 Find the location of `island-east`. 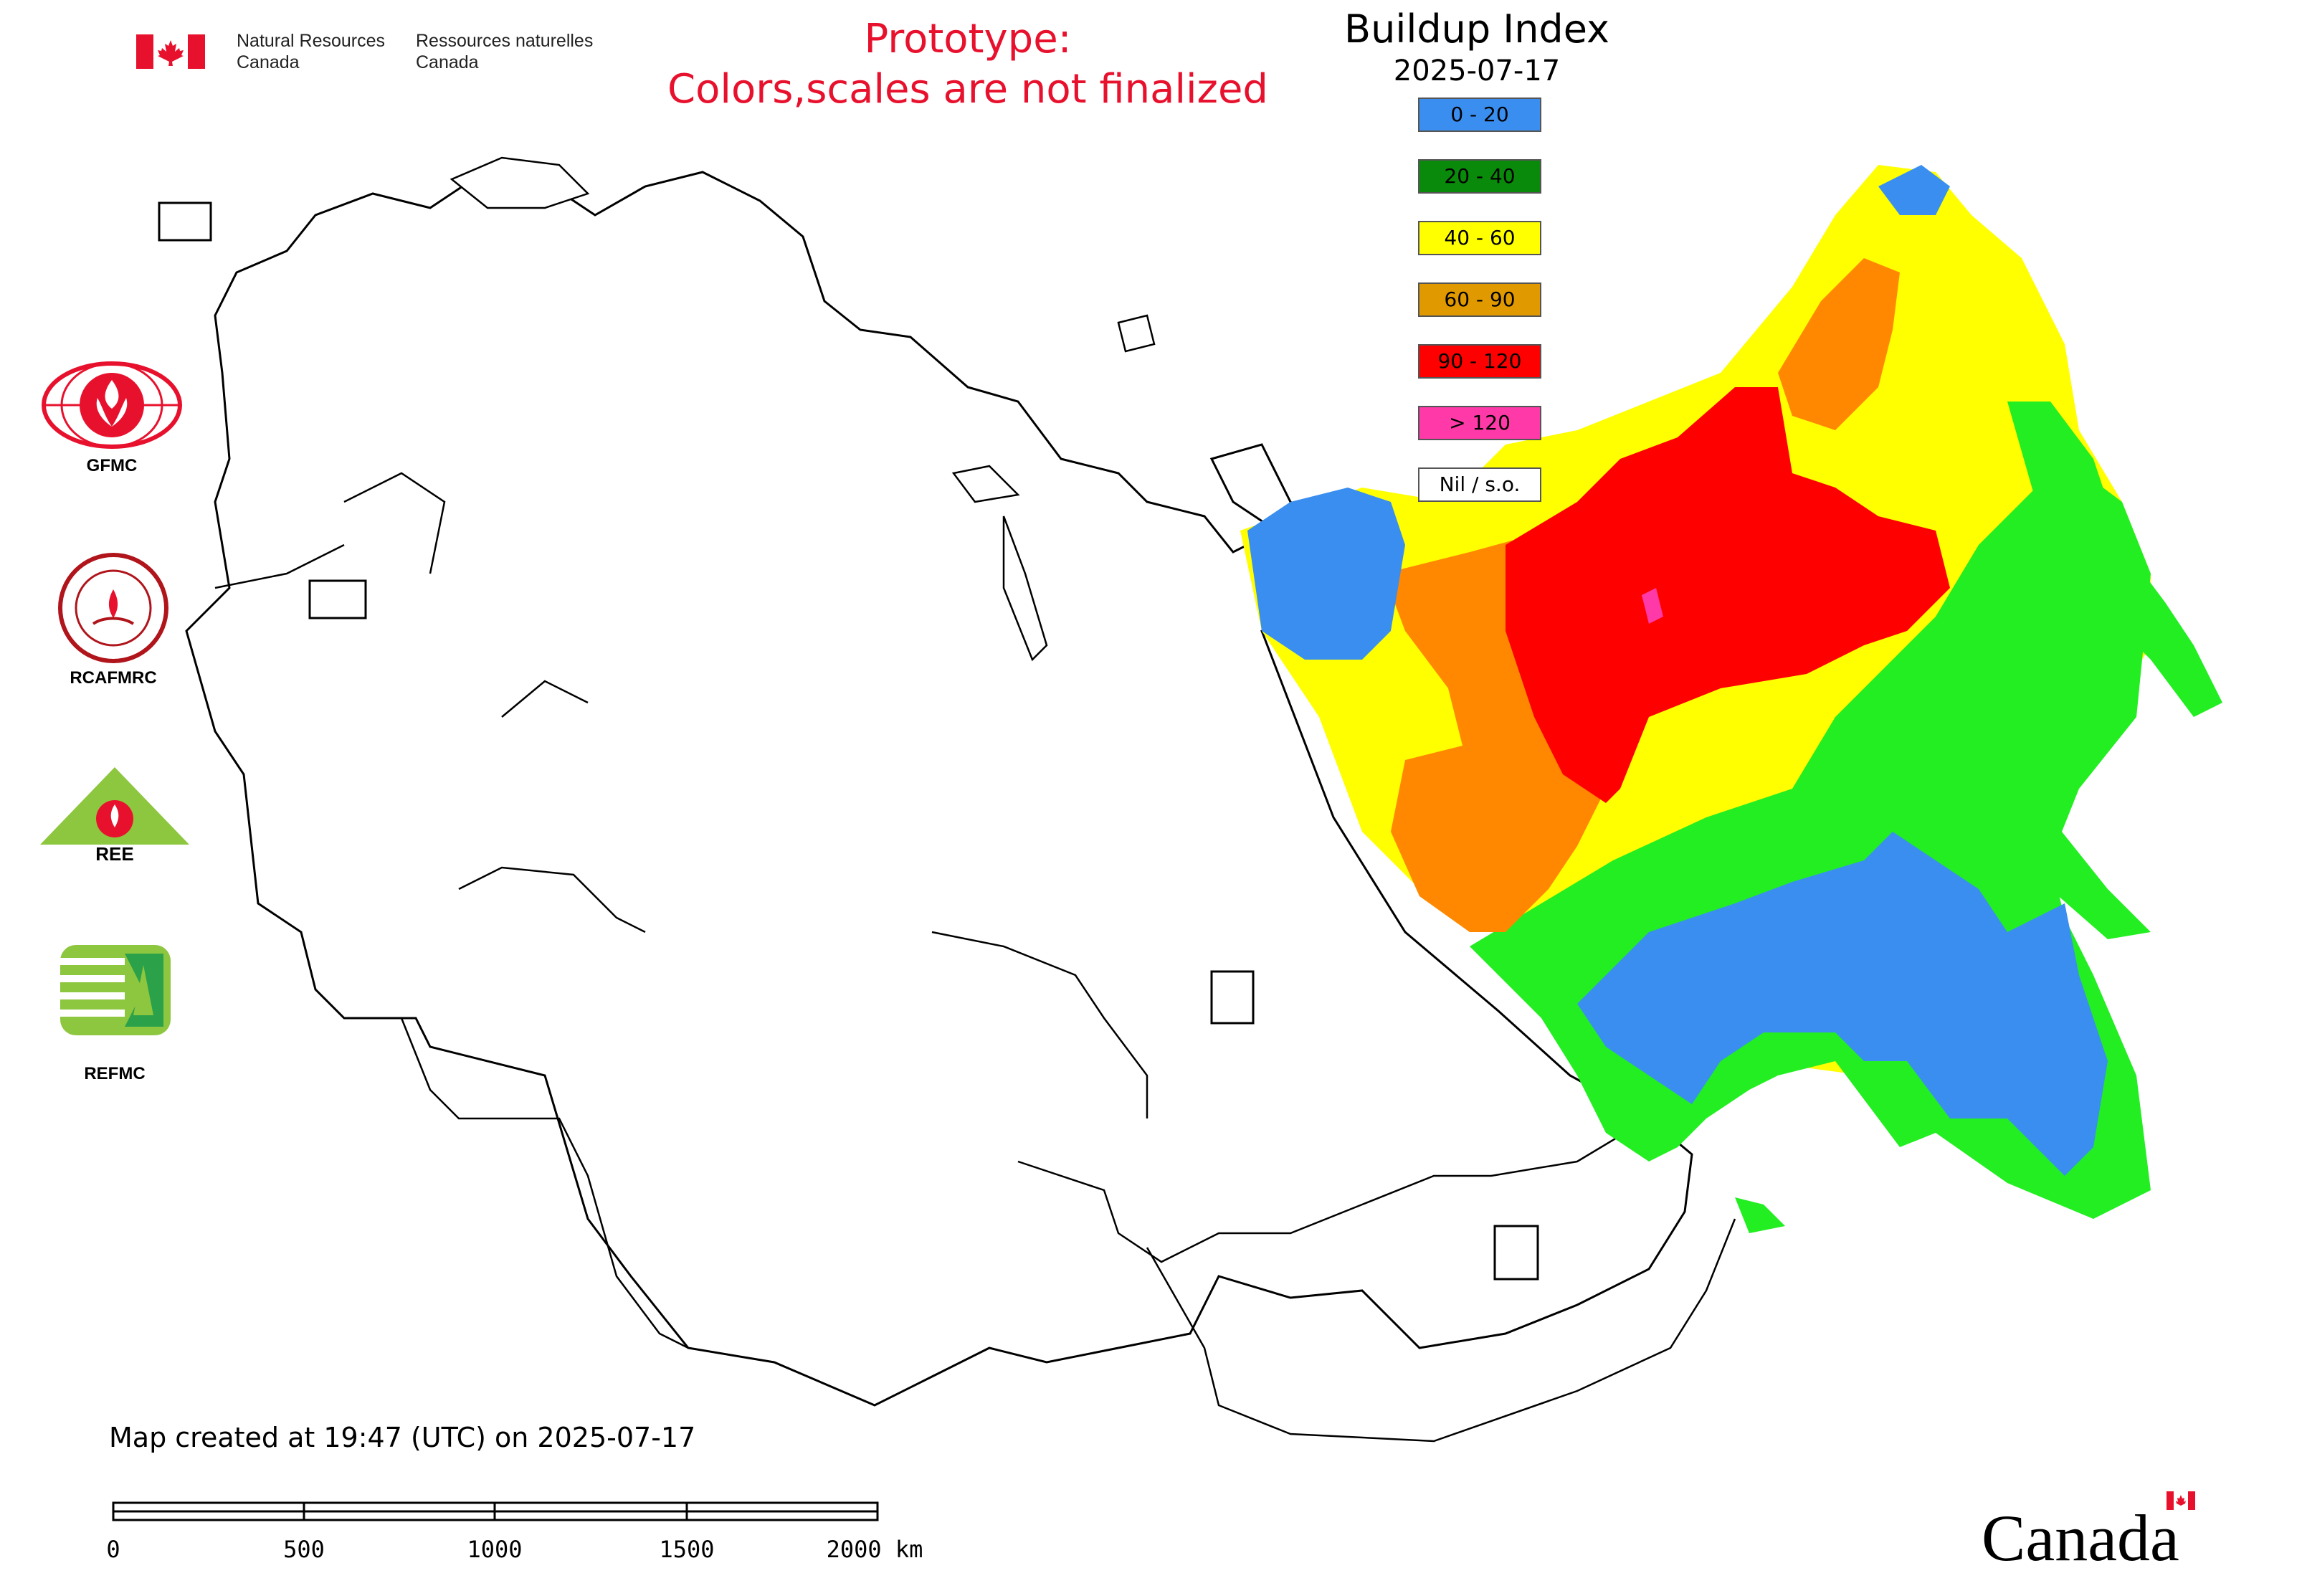

island-east is located at coordinates (2079, 874).